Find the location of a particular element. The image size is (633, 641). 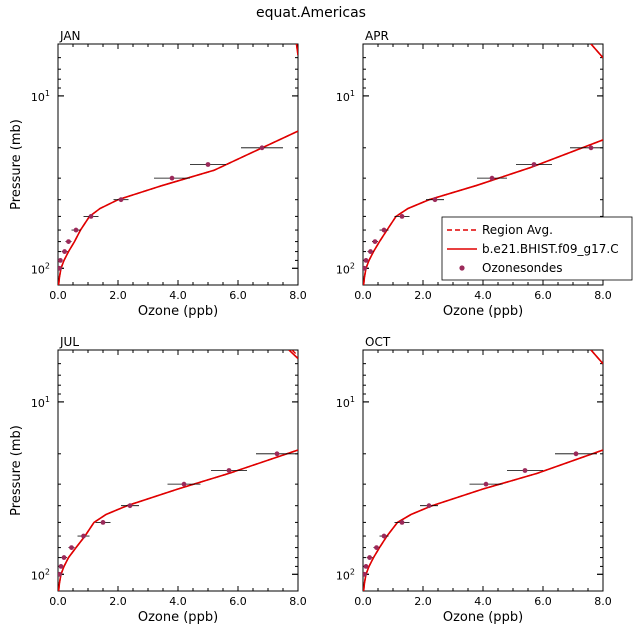

legend-label: Region Avg. is located at coordinates (517, 230).